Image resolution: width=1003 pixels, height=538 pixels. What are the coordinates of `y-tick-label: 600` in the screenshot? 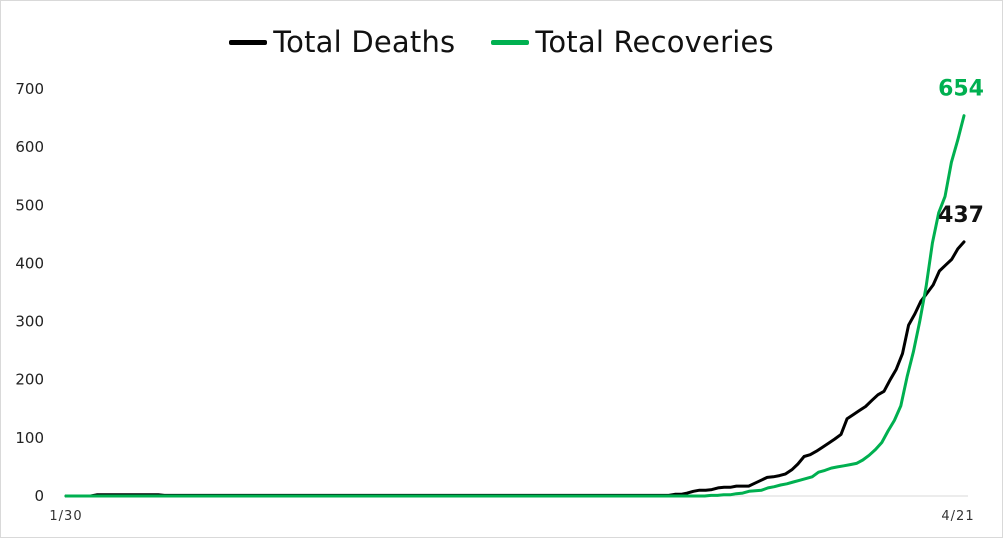 It's located at (29, 147).